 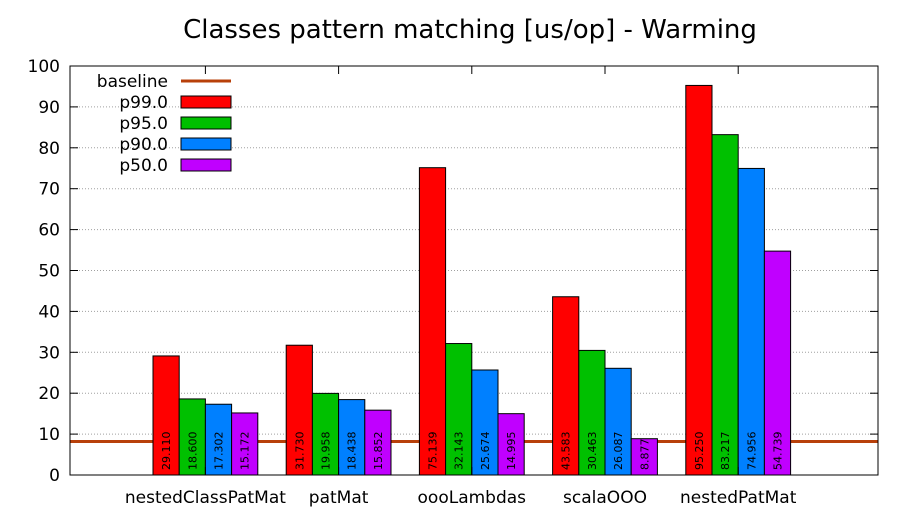 I want to click on bar-value-label: 18.438, so click(x=352, y=451).